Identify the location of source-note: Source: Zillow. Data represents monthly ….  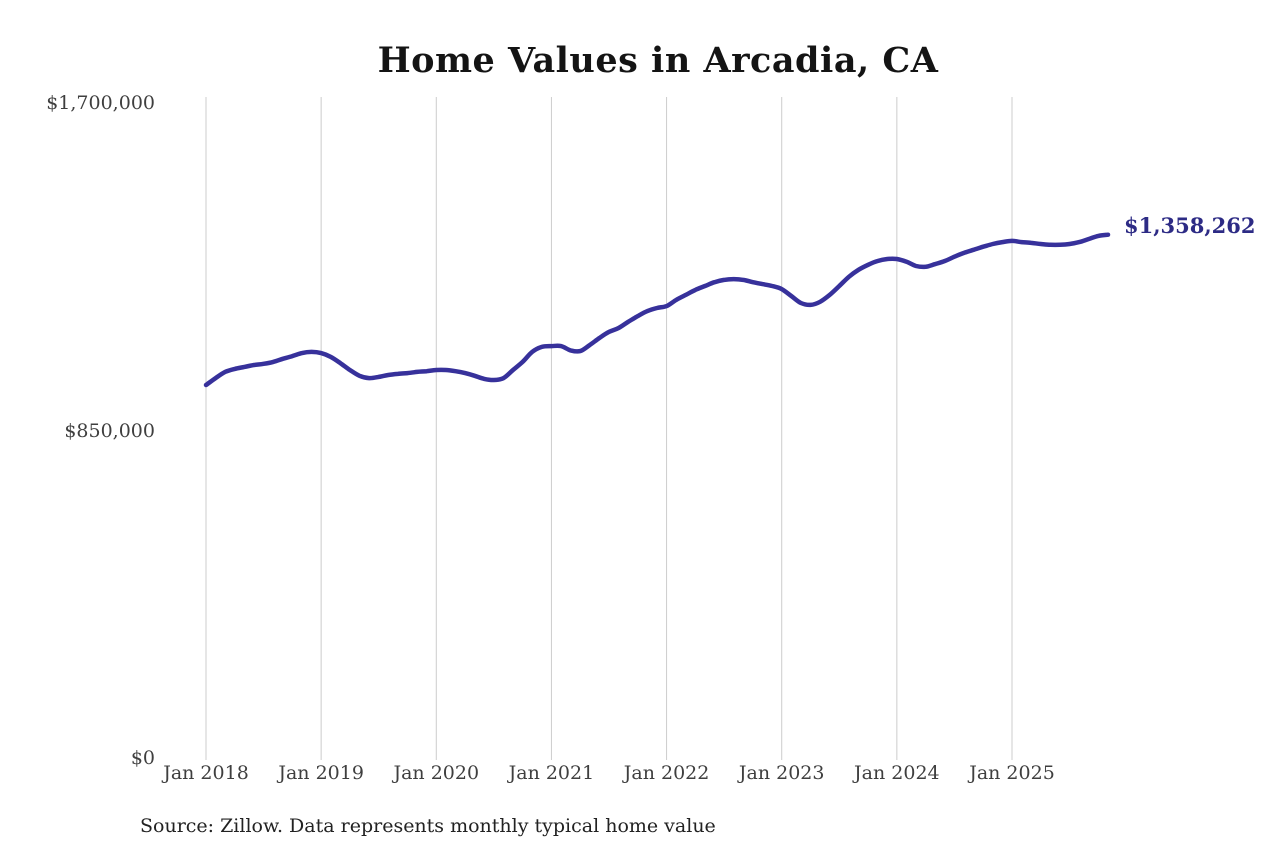
(428, 826).